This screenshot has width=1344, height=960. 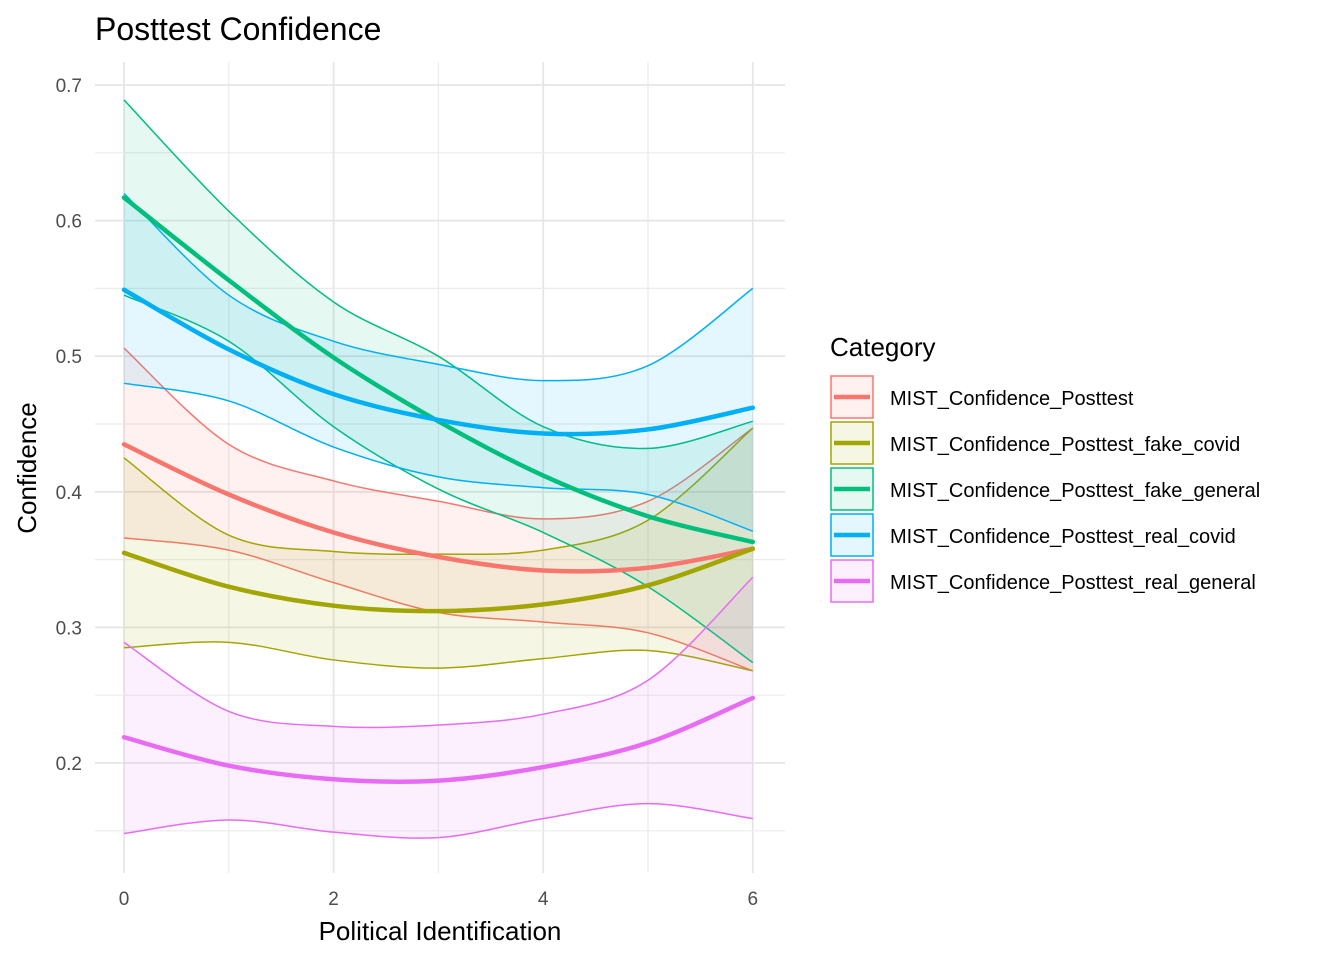 I want to click on legend-label: MIST_Confidence_Posttest, so click(x=1012, y=399).